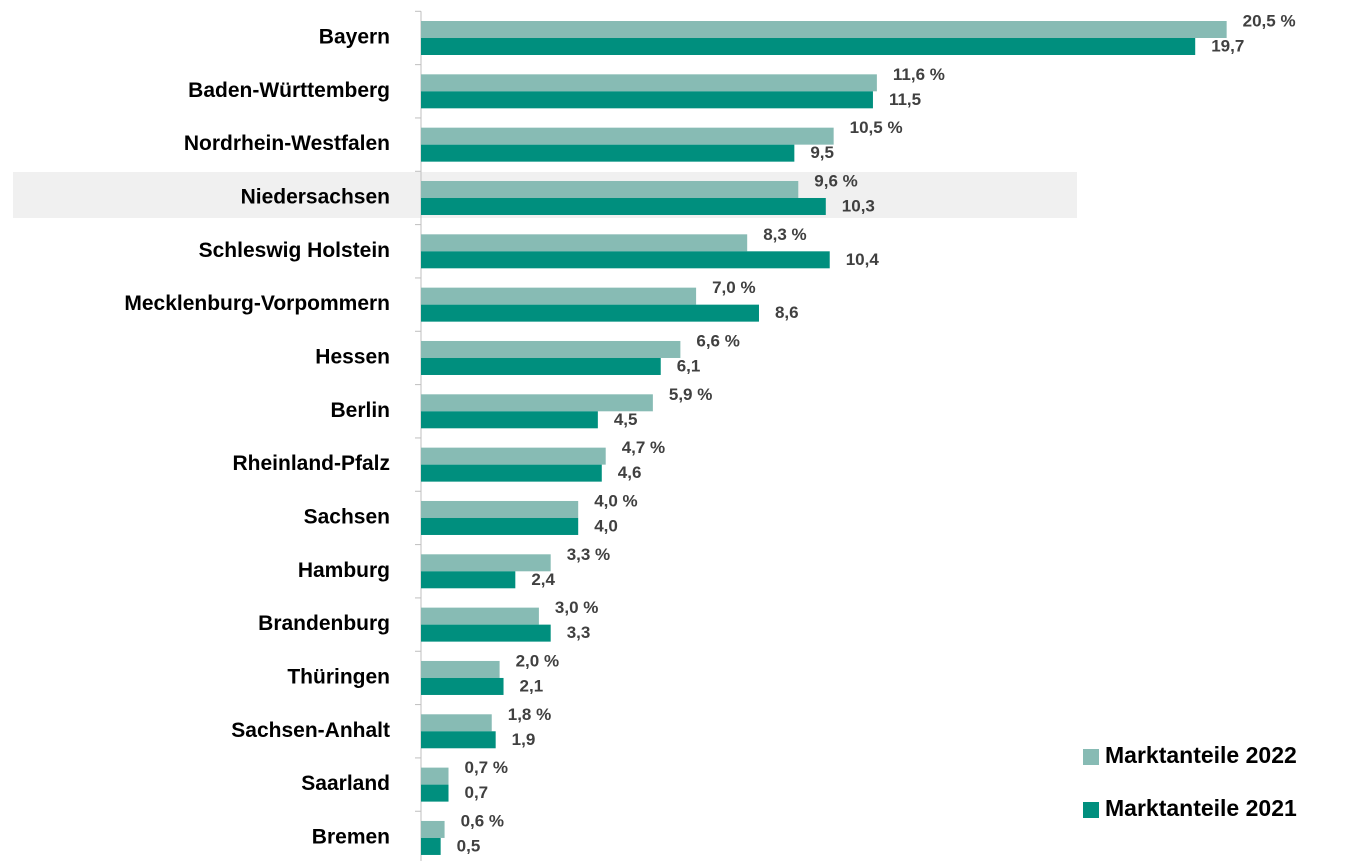 Image resolution: width=1351 pixels, height=861 pixels. What do you see at coordinates (257, 303) in the screenshot?
I see `category-label: Mecklenburg-Vorpommern` at bounding box center [257, 303].